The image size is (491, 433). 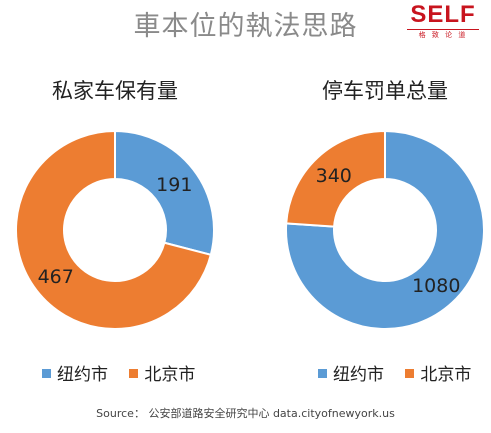 What do you see at coordinates (126, 372) in the screenshot?
I see `legend-car-ownership: 纽约市 北京市` at bounding box center [126, 372].